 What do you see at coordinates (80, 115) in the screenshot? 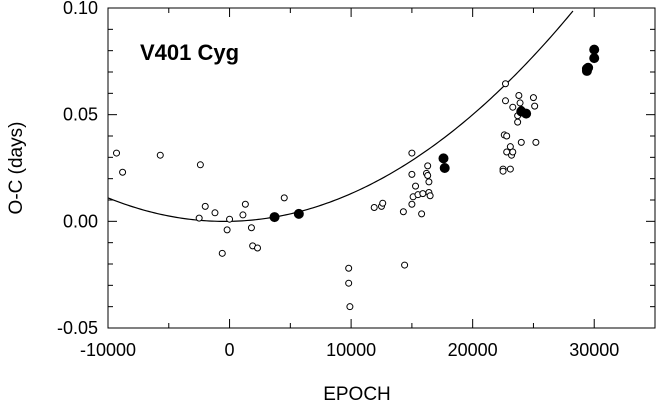
I see `y-tick-label: 0.05` at bounding box center [80, 115].